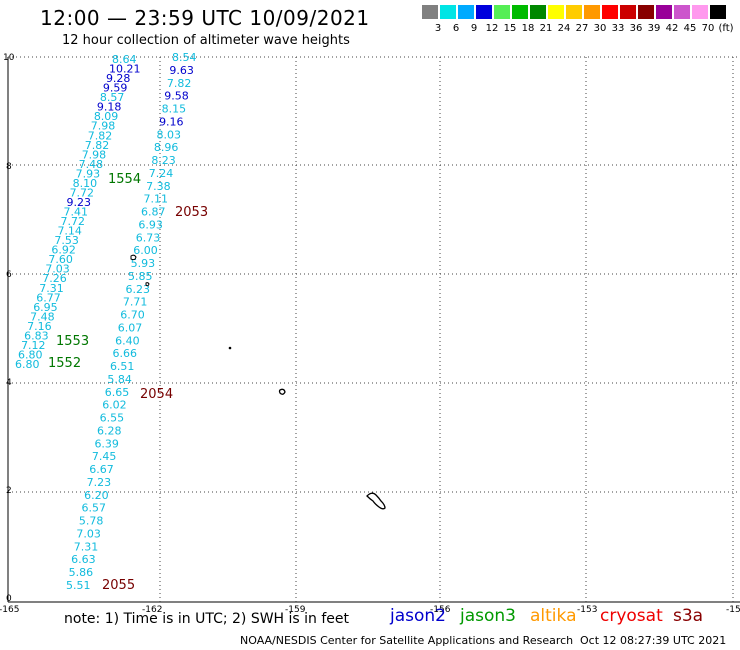 The width and height of the screenshot is (740, 650). I want to click on track-a-value: 8.10, so click(85, 183).